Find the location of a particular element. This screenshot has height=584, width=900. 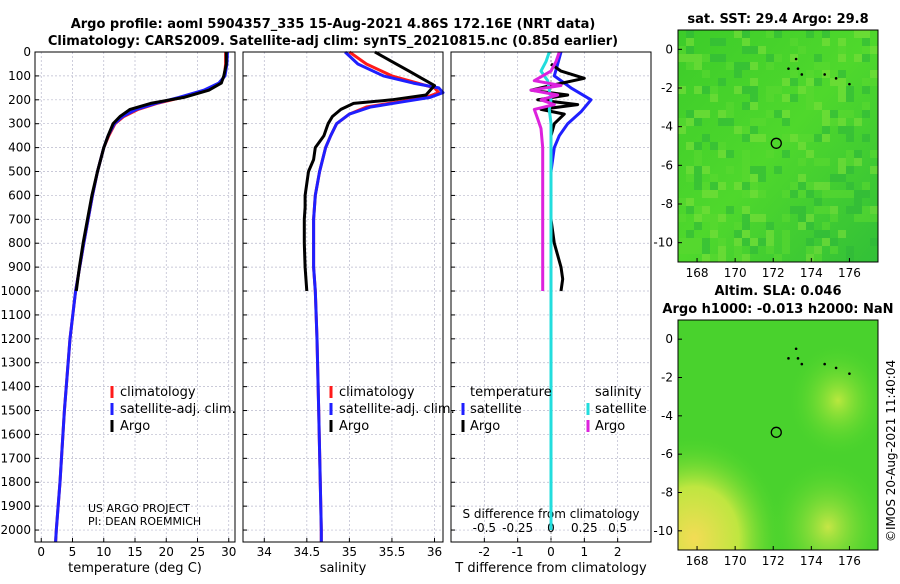

x-tick-label: -2 is located at coordinates (484, 552).